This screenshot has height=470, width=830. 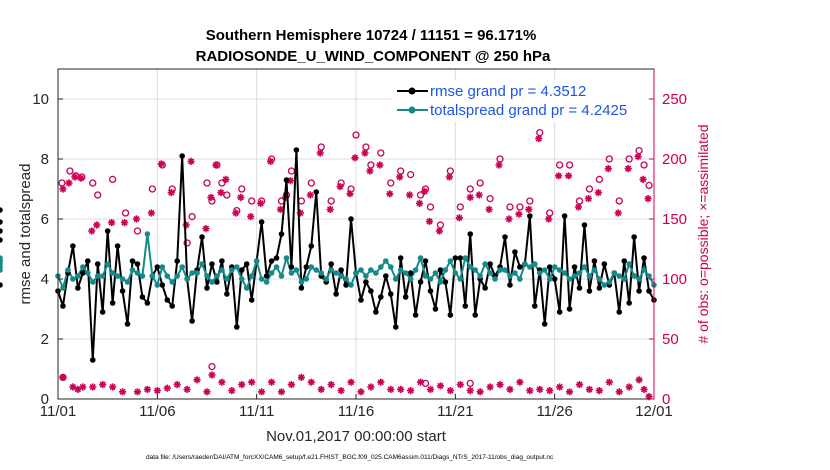 I want to click on y-tick-label: 2, so click(x=45, y=339).